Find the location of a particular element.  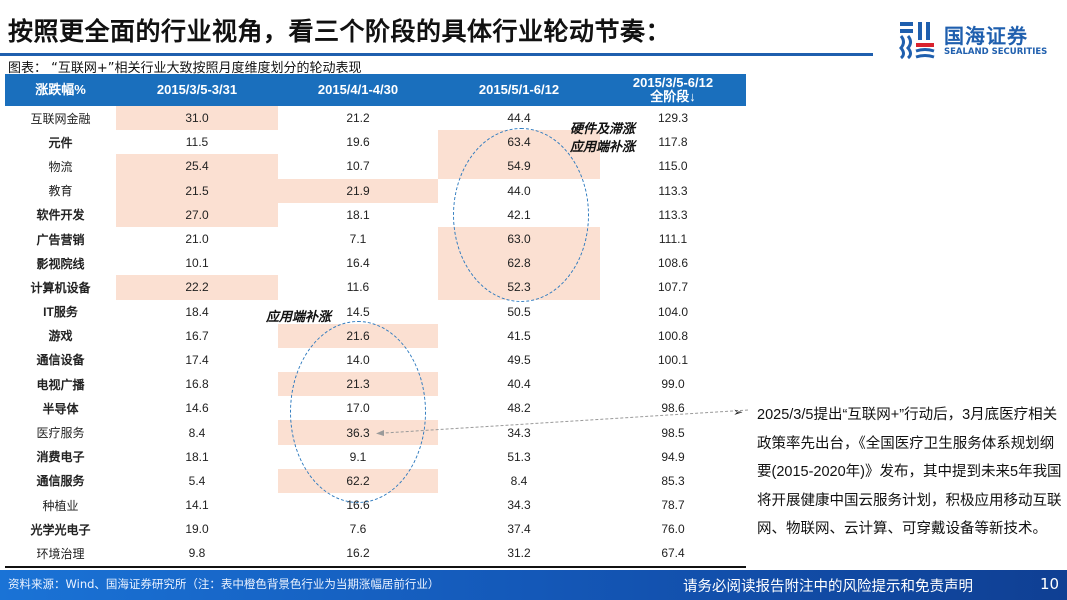

industry-cell: 物流 is located at coordinates (60, 166).